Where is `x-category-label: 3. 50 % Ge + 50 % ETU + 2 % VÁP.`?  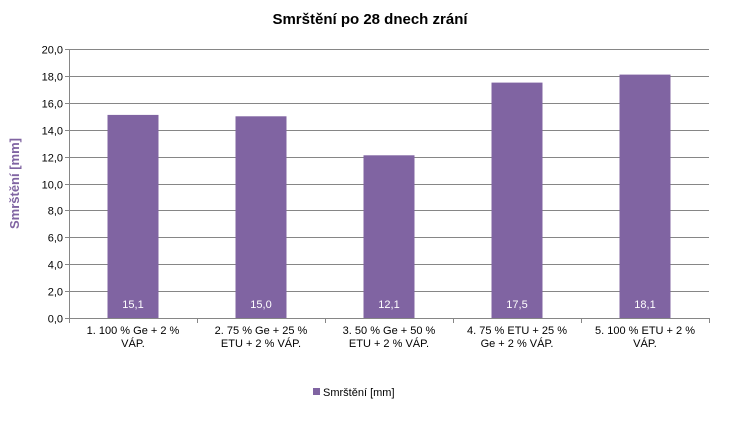 x-category-label: 3. 50 % Ge + 50 % ETU + 2 % VÁP. is located at coordinates (389, 337).